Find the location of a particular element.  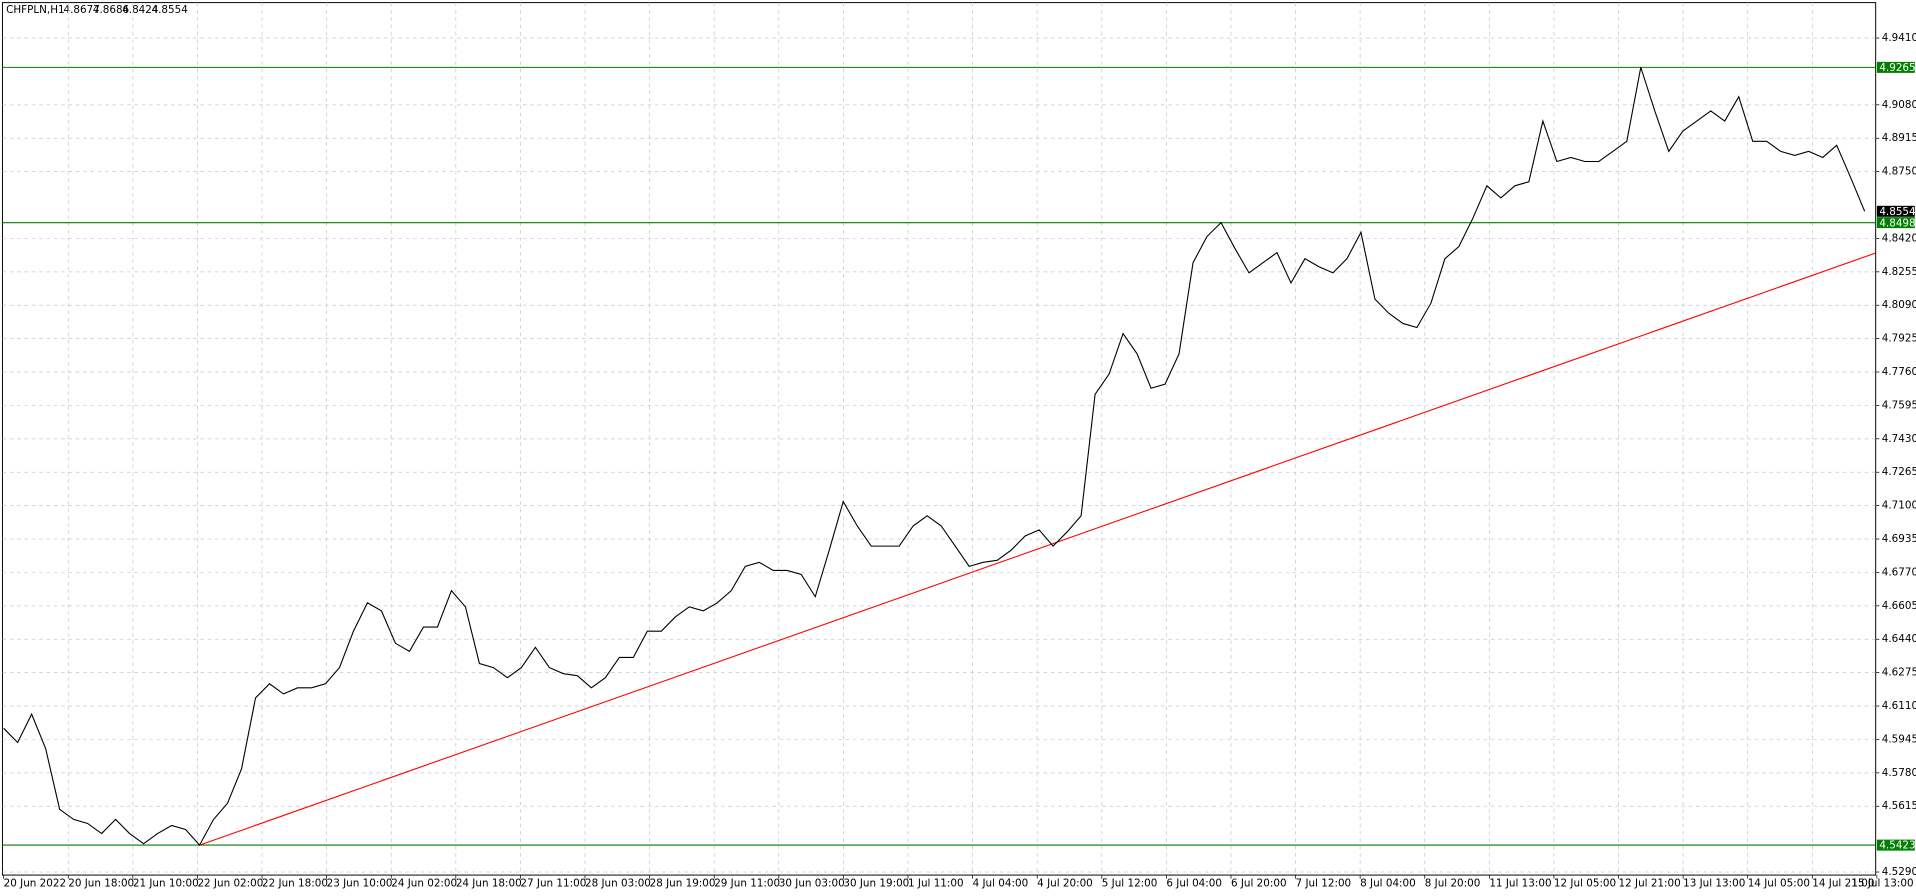

current-price-tag-box is located at coordinates (1895, 211).